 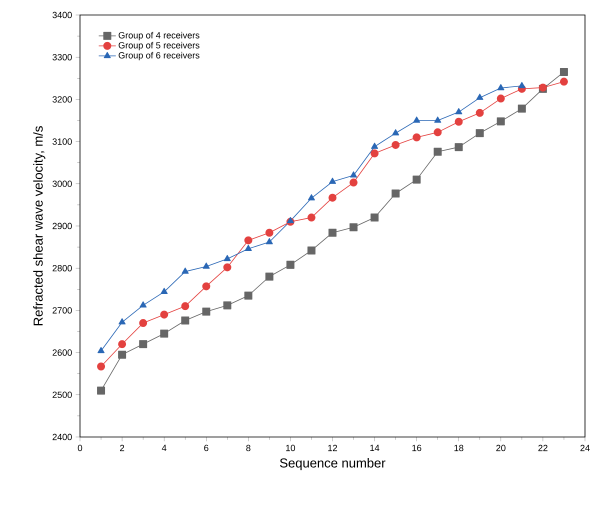 What do you see at coordinates (62, 15) in the screenshot?
I see `y-tick-label: 3400` at bounding box center [62, 15].